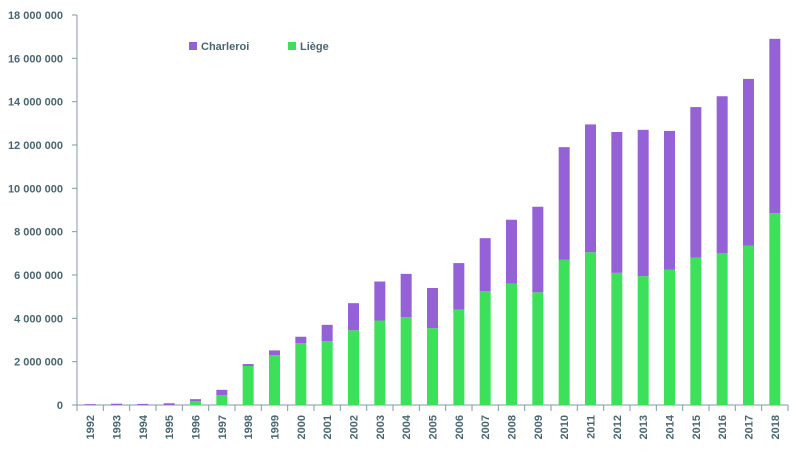 The width and height of the screenshot is (800, 455). Describe the element at coordinates (259, 47) in the screenshot. I see `legend: Charleroi Liège` at that location.